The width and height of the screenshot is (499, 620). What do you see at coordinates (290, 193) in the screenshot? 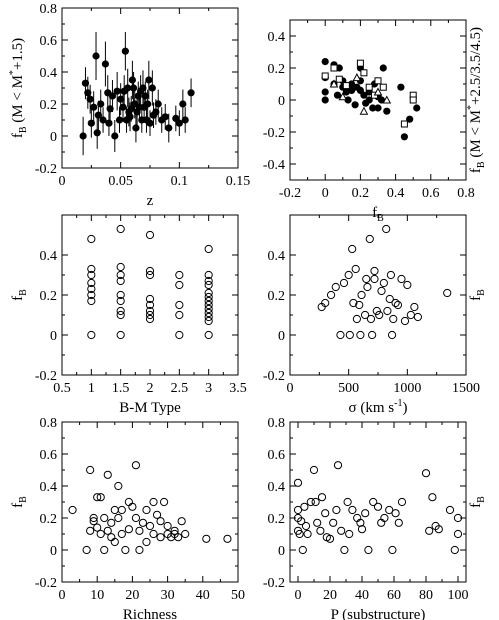
I see `x-tick-label: -0.2` at bounding box center [290, 193].